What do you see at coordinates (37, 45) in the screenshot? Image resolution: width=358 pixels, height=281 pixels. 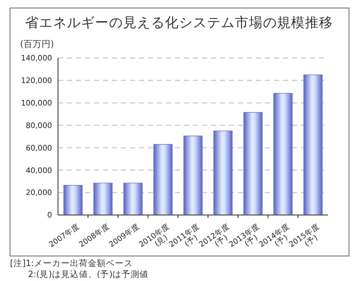 I see `y-axis-title: (百万円)` at bounding box center [37, 45].